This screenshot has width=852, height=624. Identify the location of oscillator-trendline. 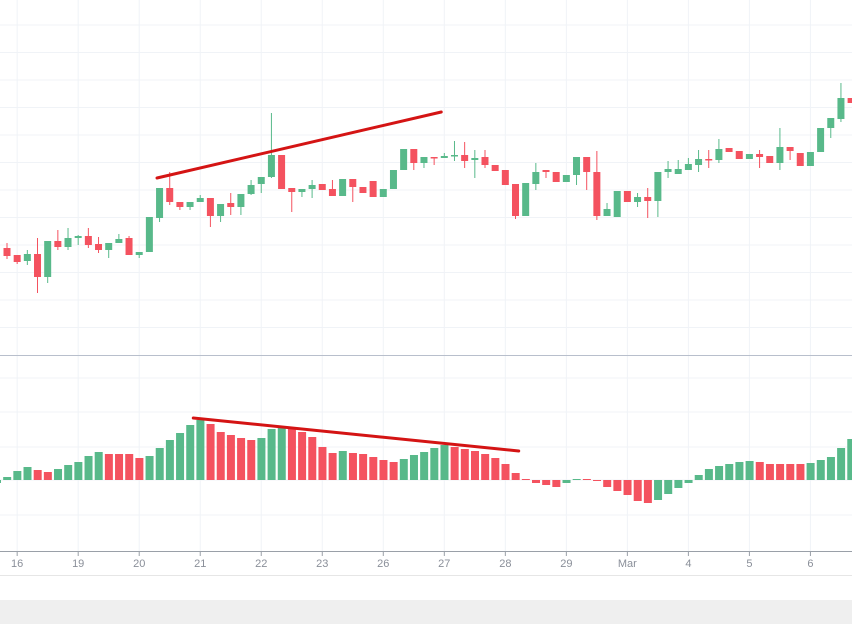
(356, 434).